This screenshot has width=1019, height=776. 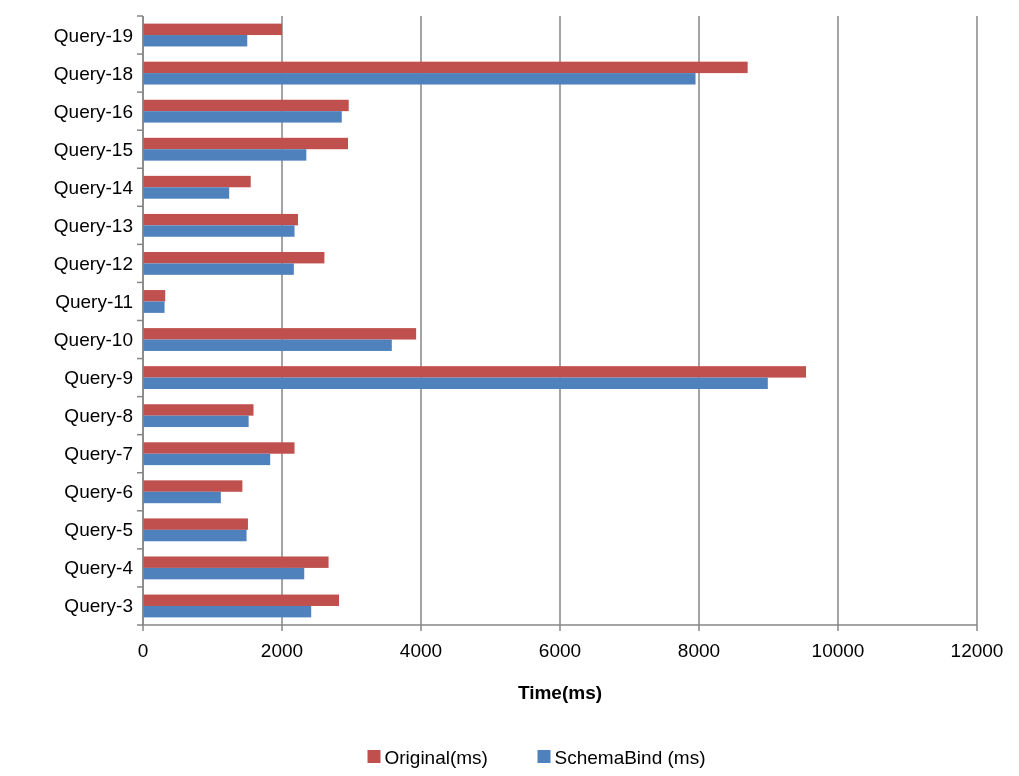 I want to click on y-tick-label: Query-12, so click(x=93, y=263).